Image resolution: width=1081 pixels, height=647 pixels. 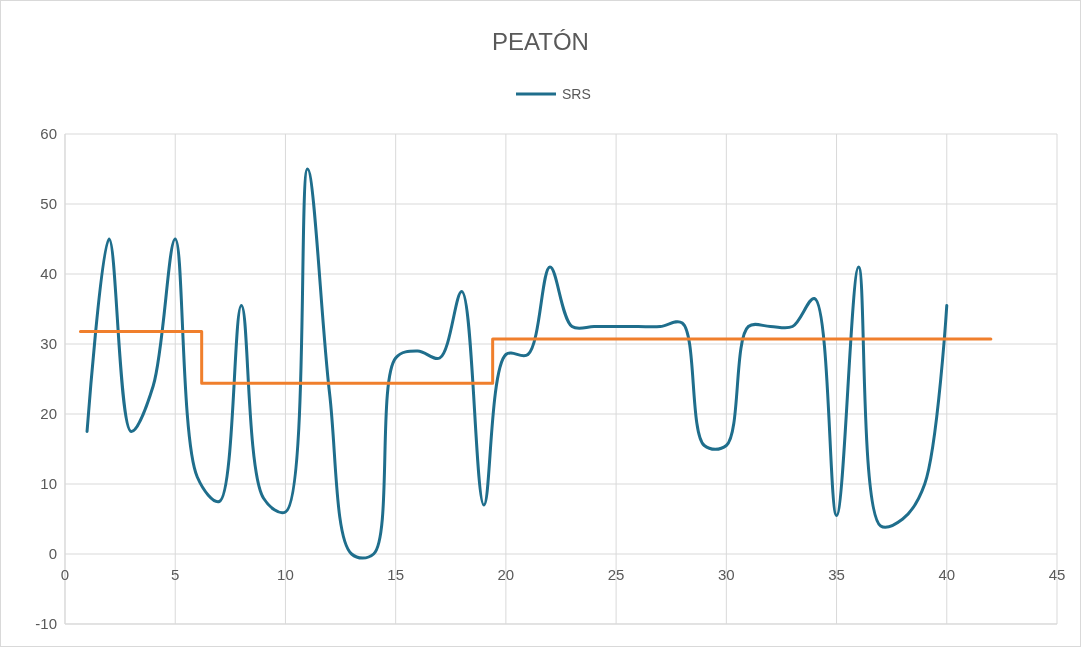 What do you see at coordinates (175, 574) in the screenshot?
I see `x-tick-label: 5` at bounding box center [175, 574].